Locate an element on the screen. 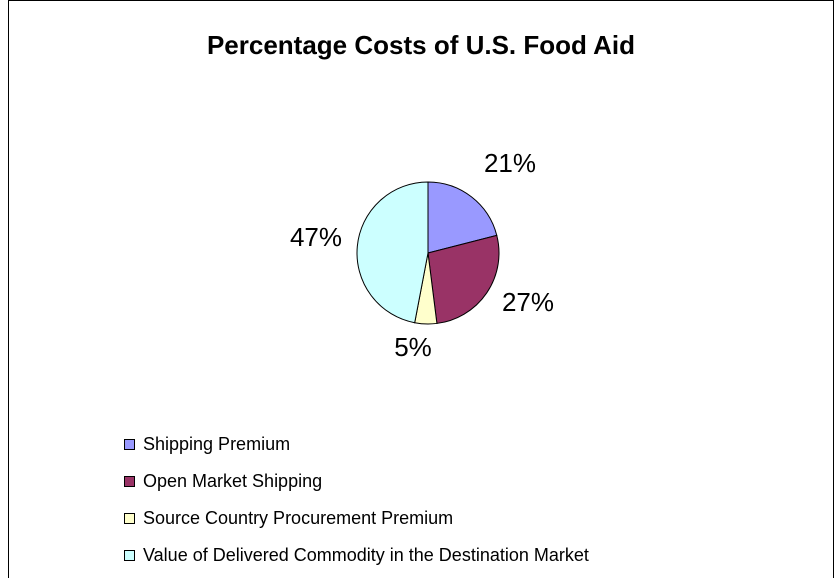  pie-slice-open-market-shipping is located at coordinates (463, 279).